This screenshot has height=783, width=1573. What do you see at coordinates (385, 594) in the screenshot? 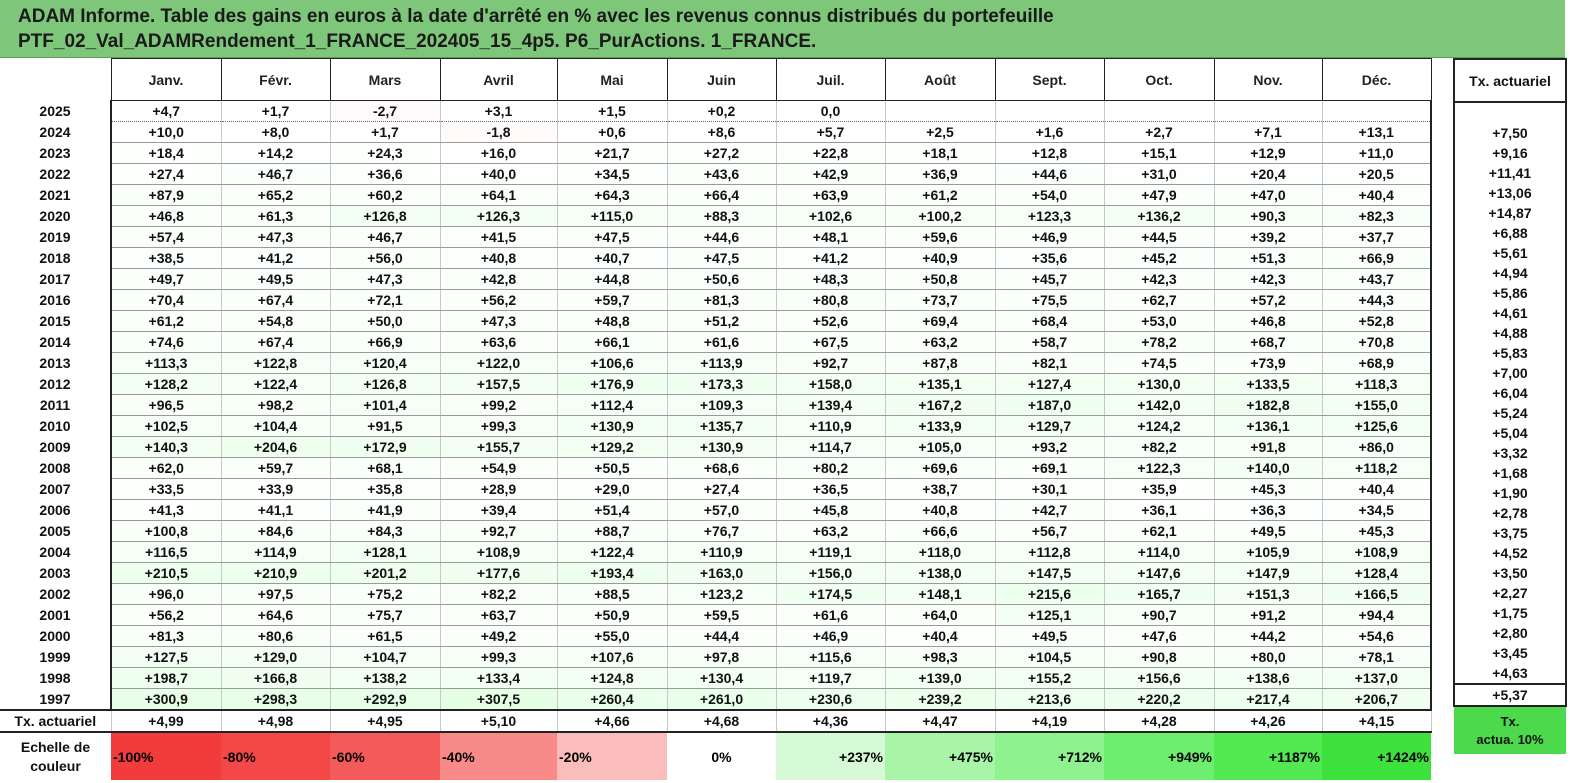
I see `value-cell: +75,2` at bounding box center [385, 594].